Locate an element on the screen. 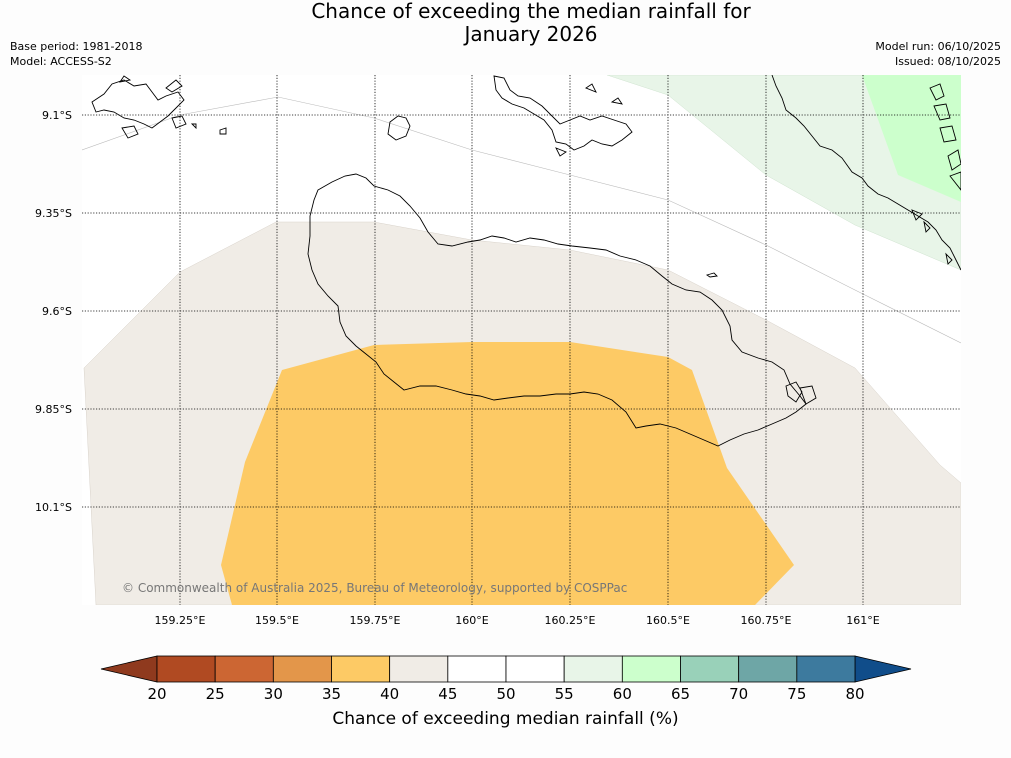 The height and width of the screenshot is (758, 1011). longitude-label: 159.75°E is located at coordinates (375, 620).